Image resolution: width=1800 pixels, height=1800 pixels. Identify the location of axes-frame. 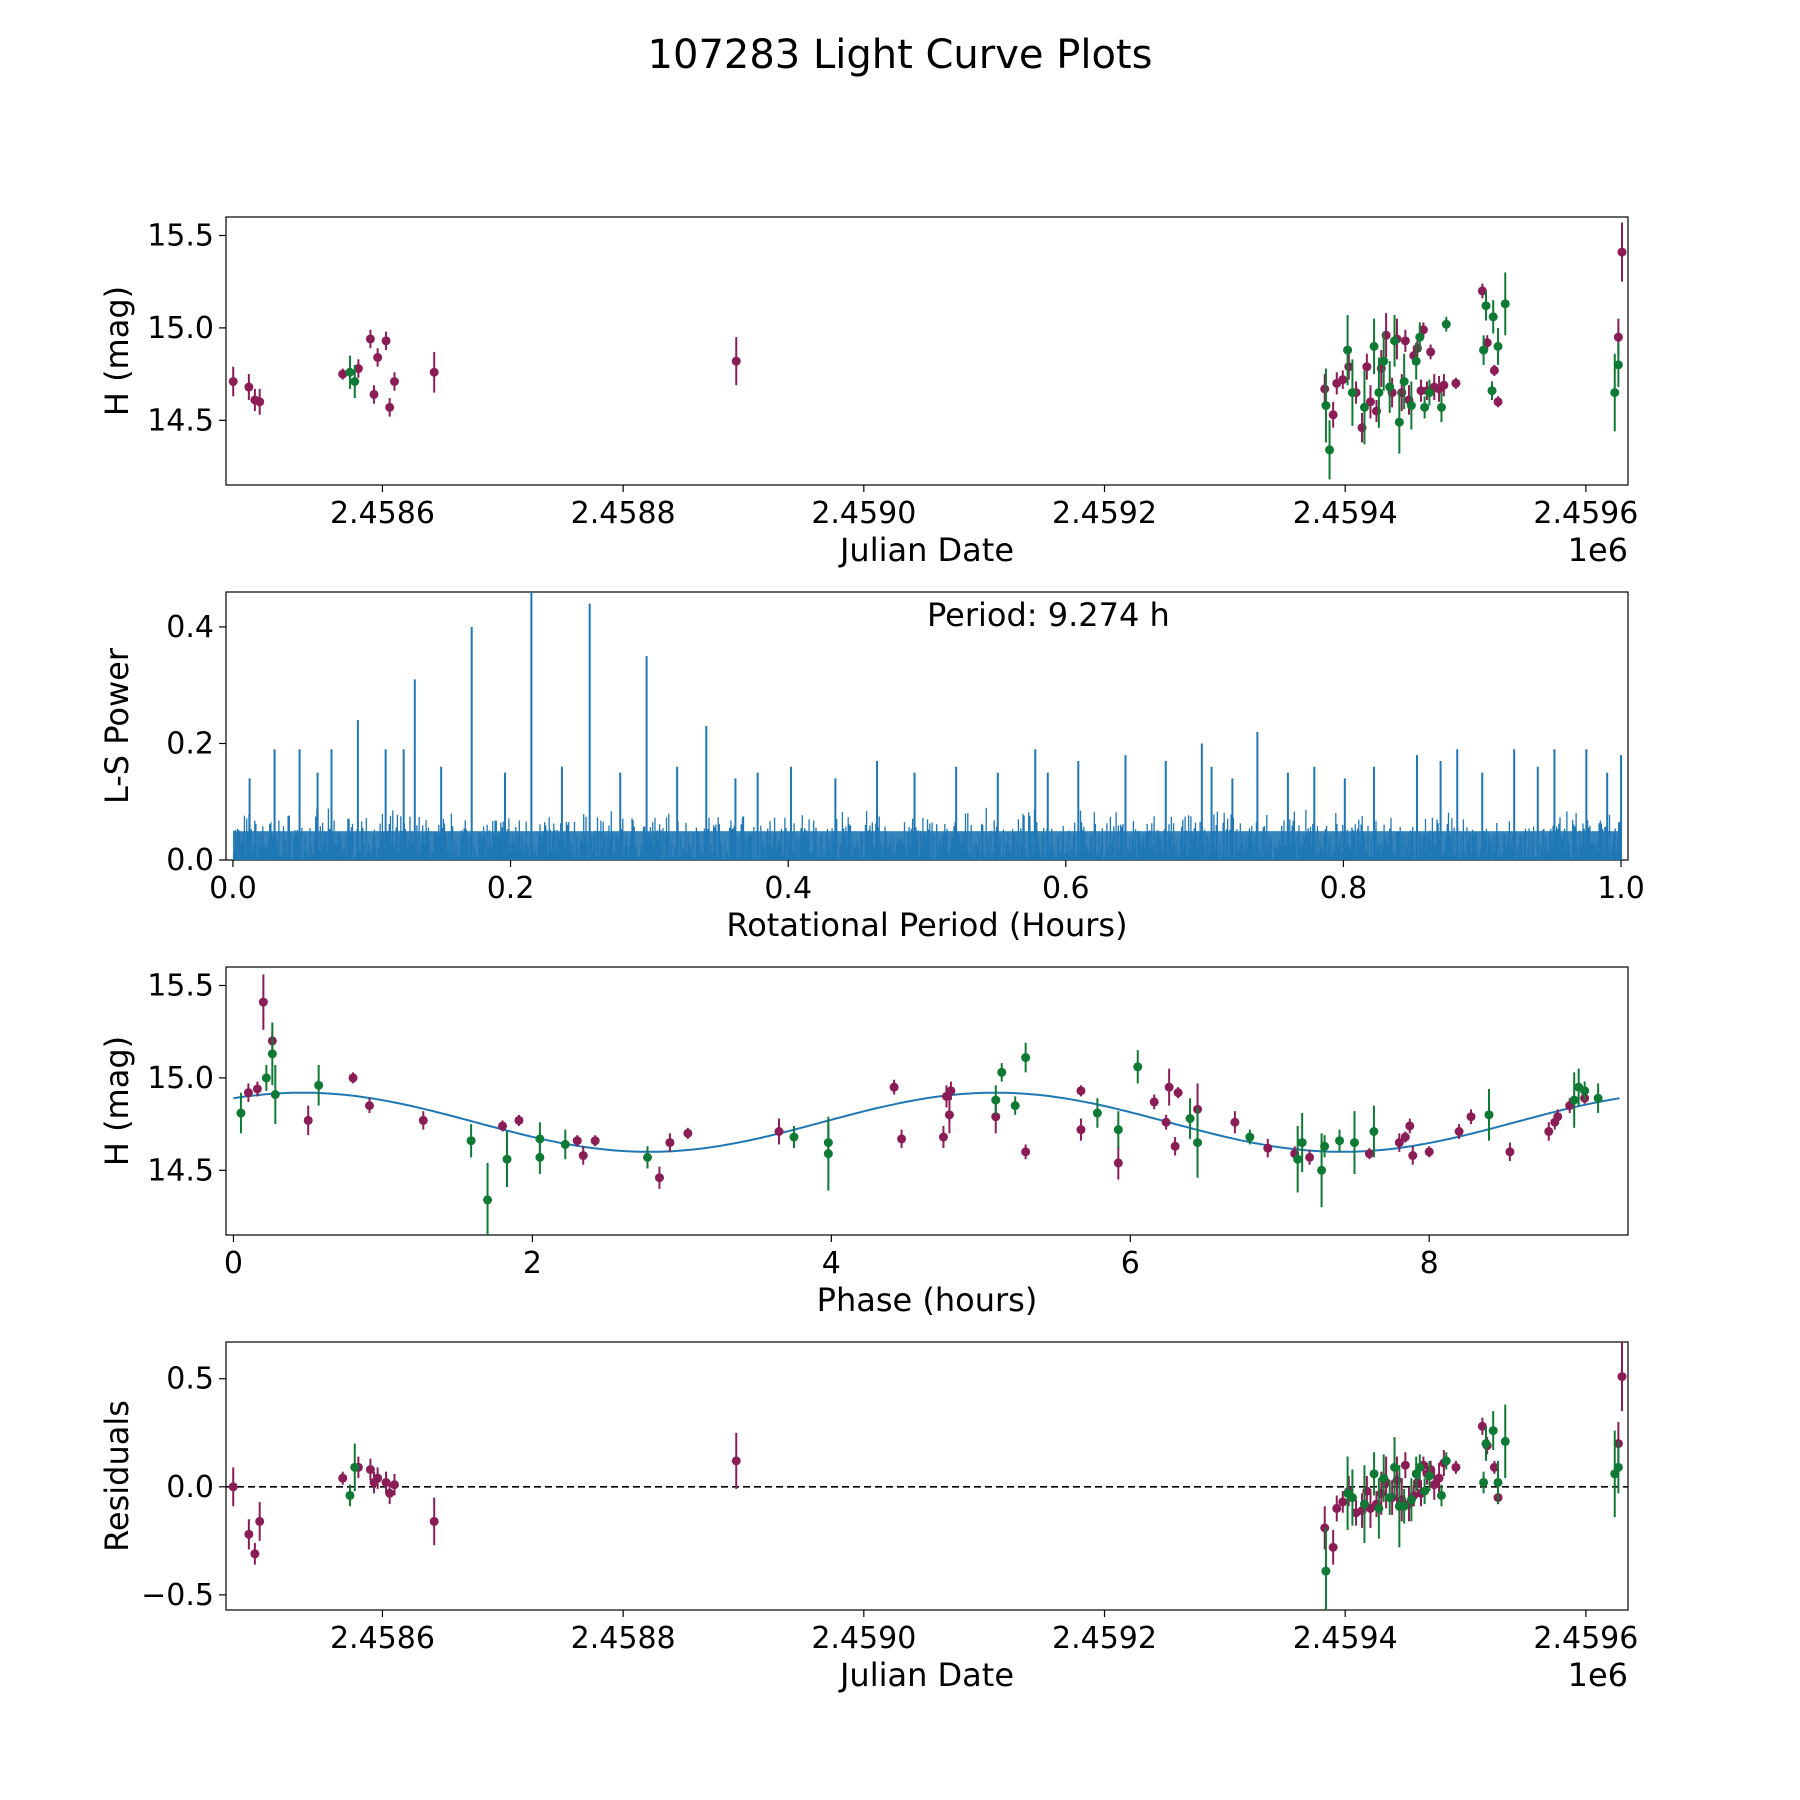
(927, 351).